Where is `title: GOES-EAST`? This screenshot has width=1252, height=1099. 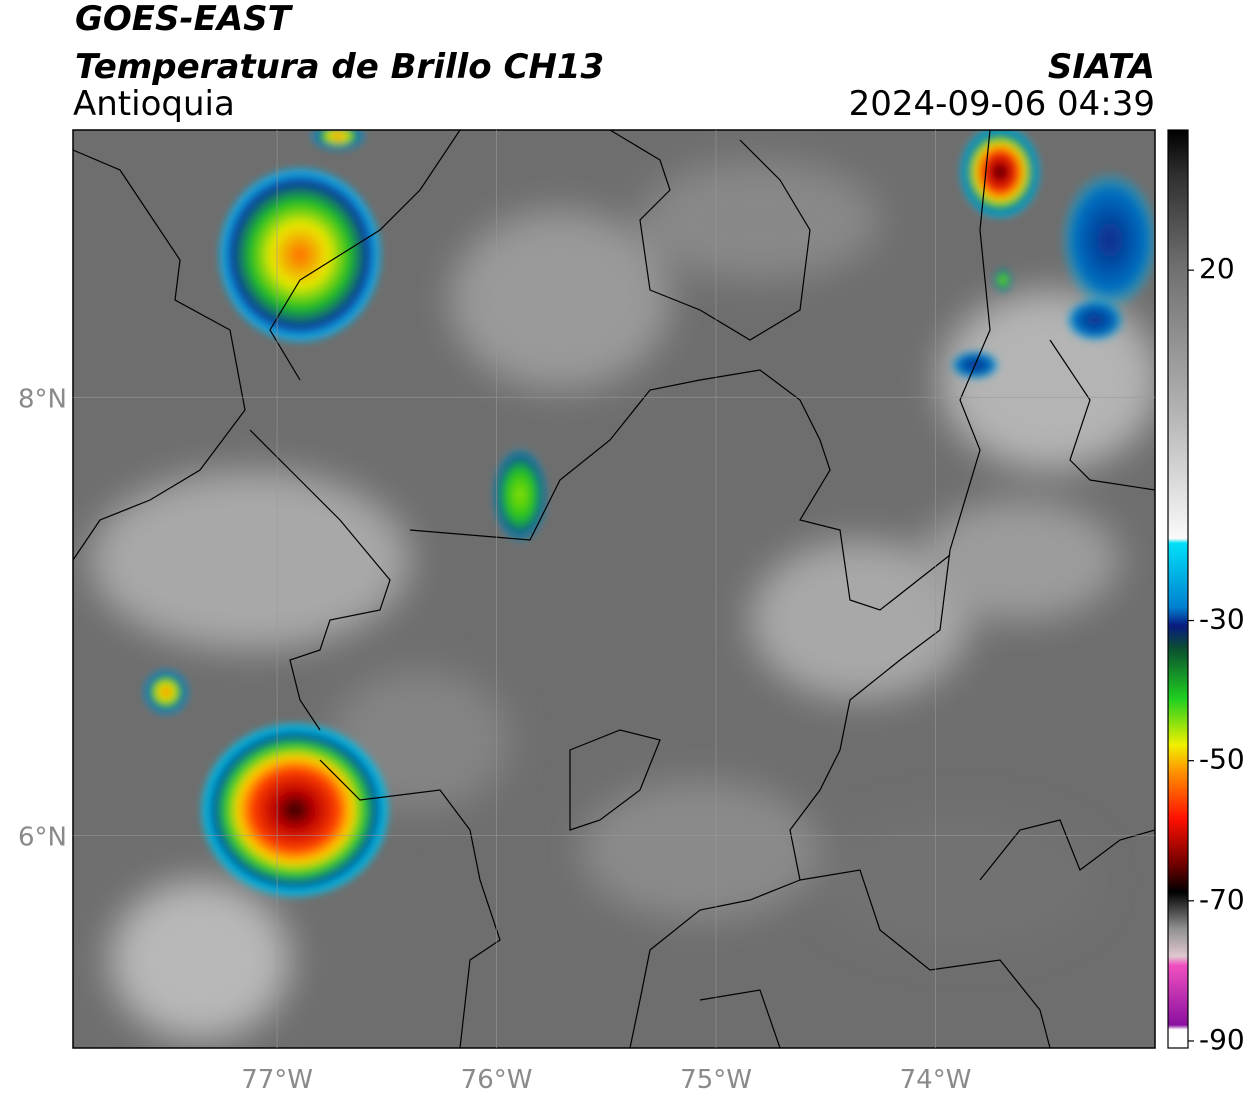
title: GOES-EAST is located at coordinates (184, 19).